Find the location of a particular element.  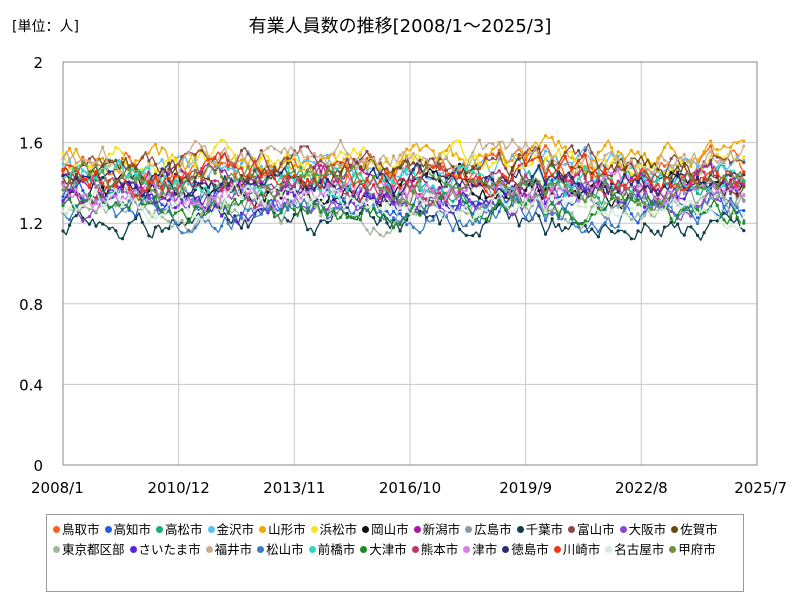

legend-label: 熊本市 is located at coordinates (439, 549).